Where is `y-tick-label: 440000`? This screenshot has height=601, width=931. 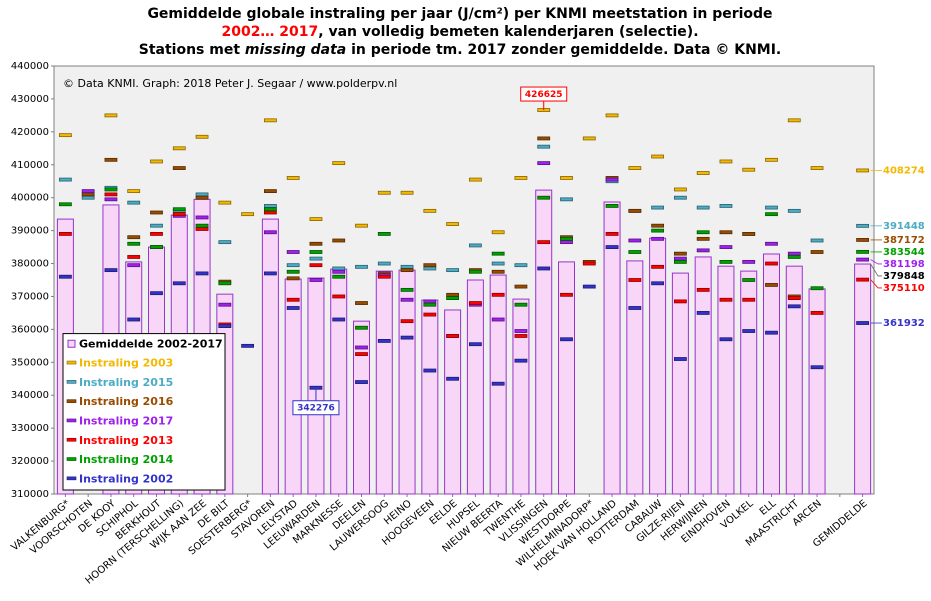
y-tick-label: 440000 is located at coordinates (30, 66).